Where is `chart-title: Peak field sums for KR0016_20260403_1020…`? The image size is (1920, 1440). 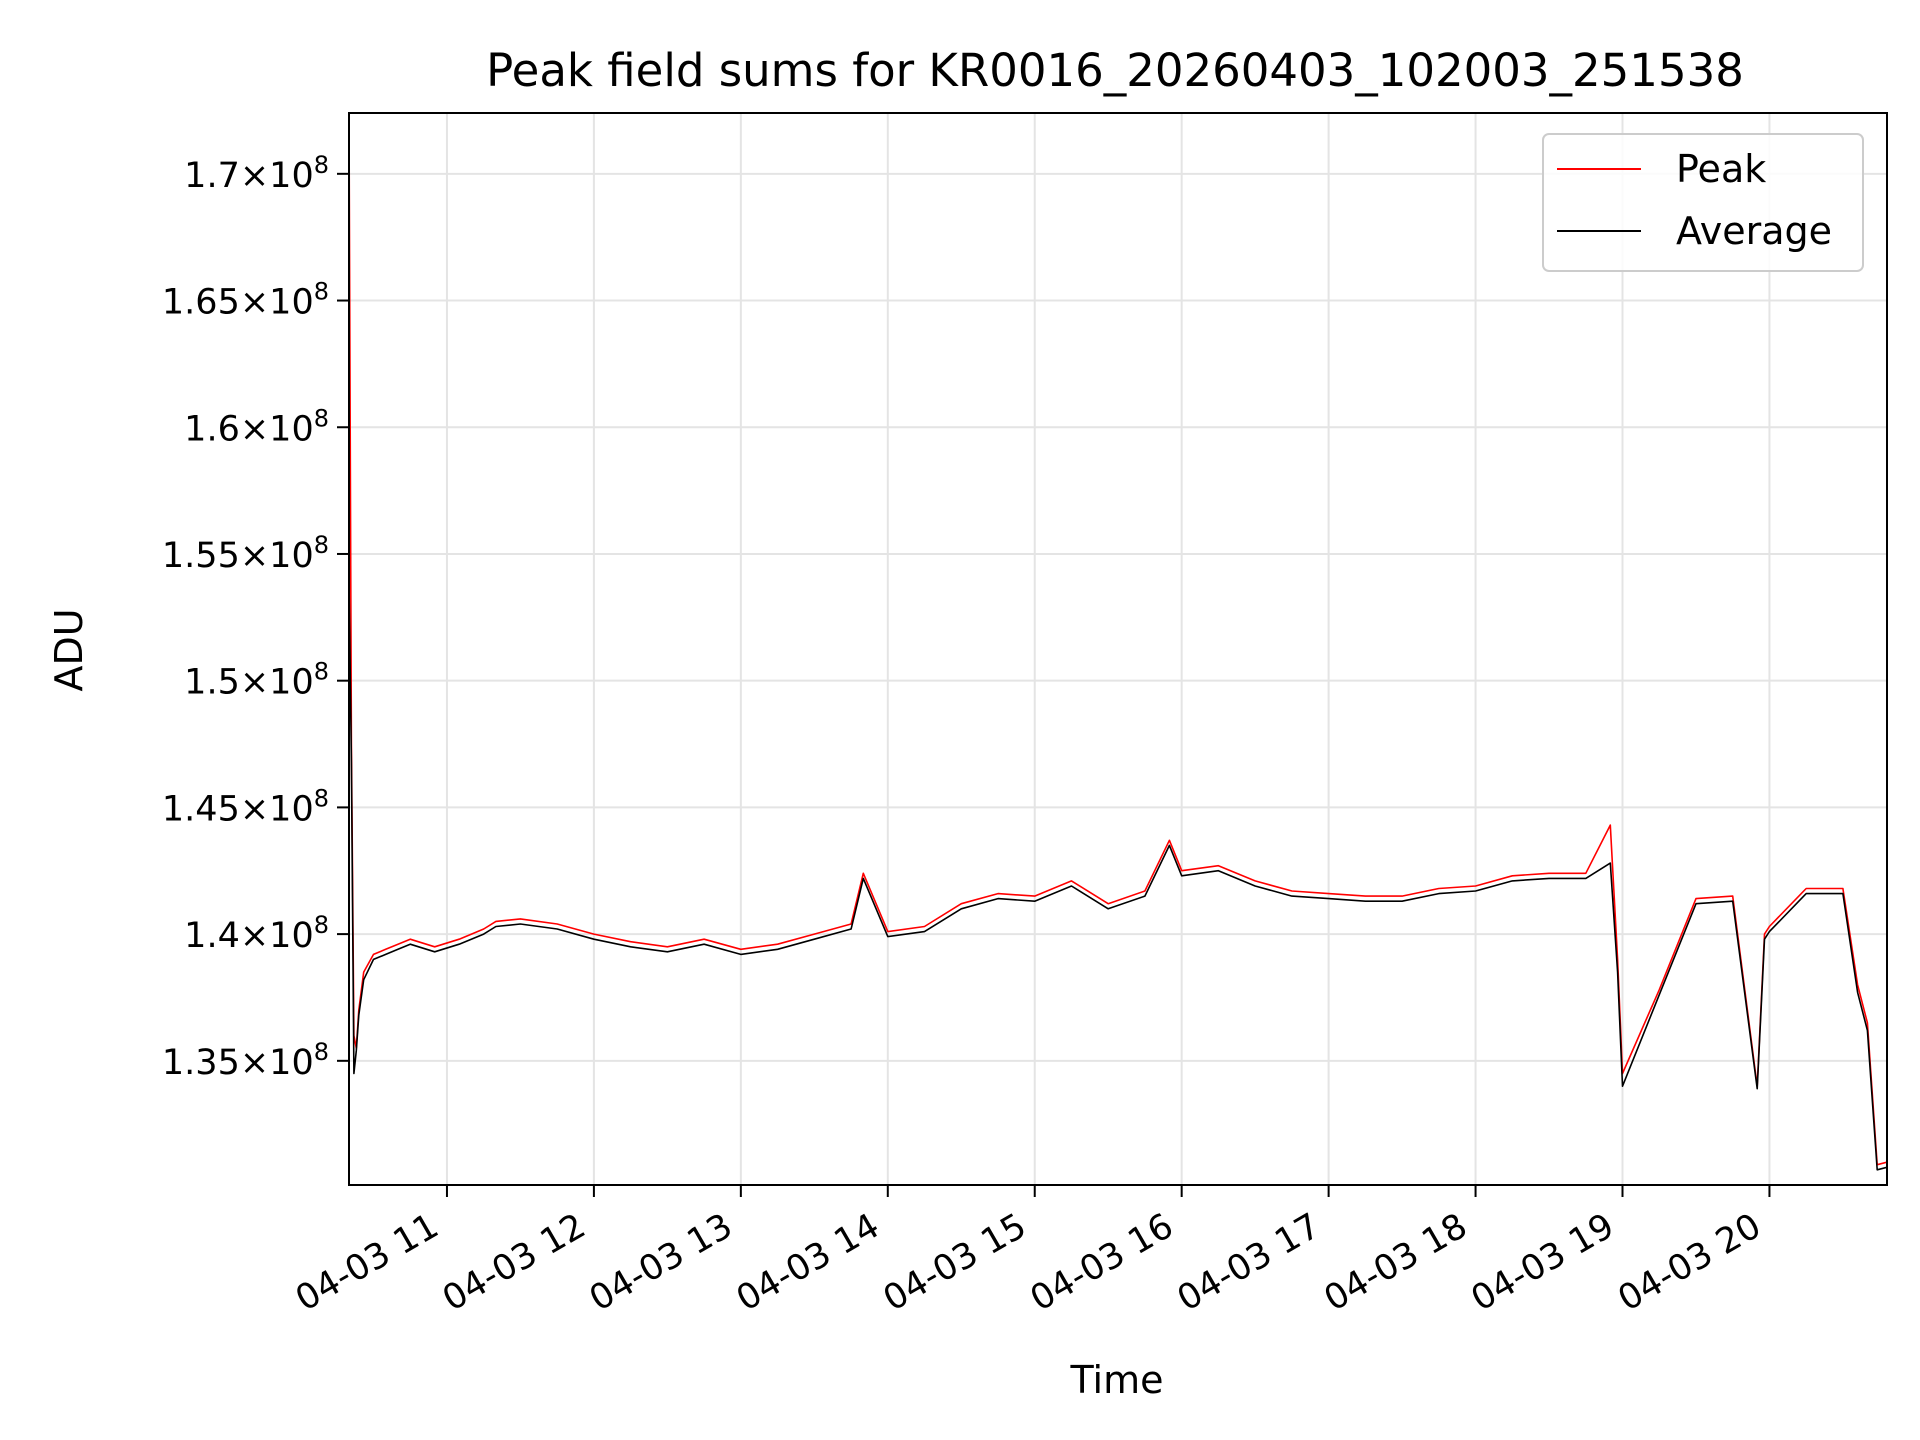
chart-title: Peak field sums for KR0016_20260403_1020… is located at coordinates (1115, 70).